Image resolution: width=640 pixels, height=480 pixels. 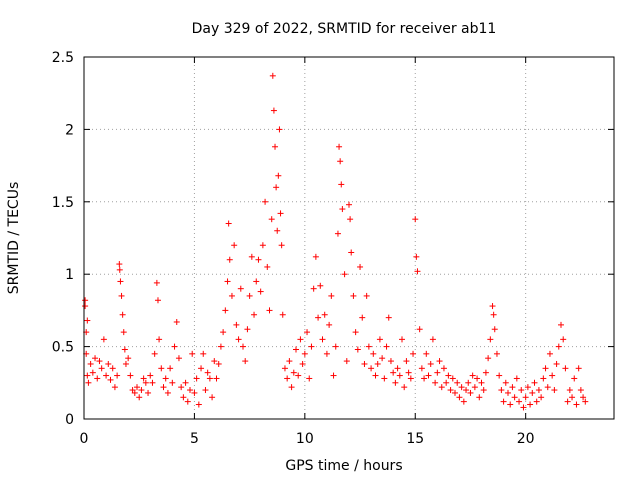 I want to click on y-tick-label: 0.5, so click(x=63, y=348).